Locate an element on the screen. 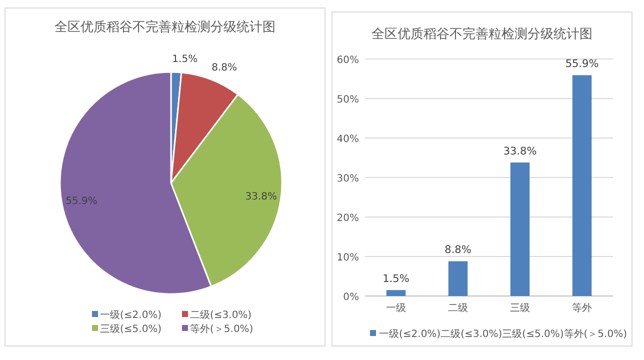  legend-label: 三级(≤5.0%) is located at coordinates (131, 329).